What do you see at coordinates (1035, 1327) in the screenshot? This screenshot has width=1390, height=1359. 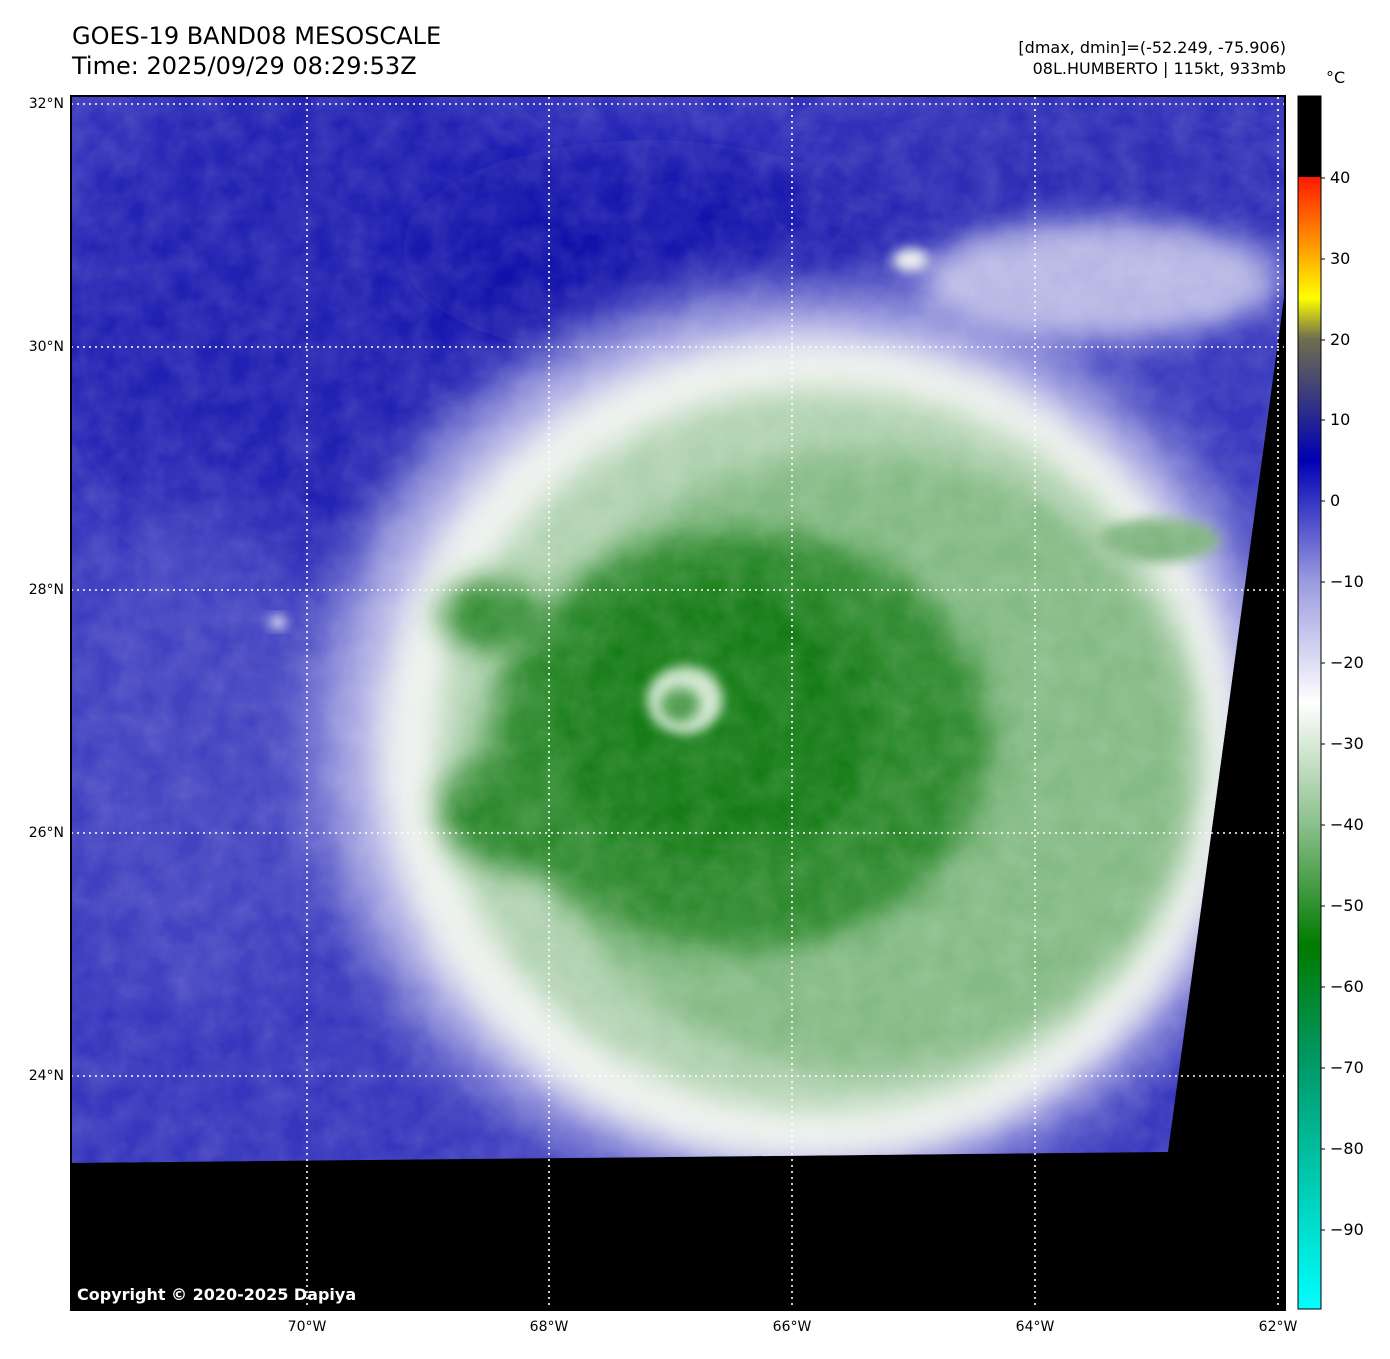 I see `lon-label-64w: 64°W` at bounding box center [1035, 1327].